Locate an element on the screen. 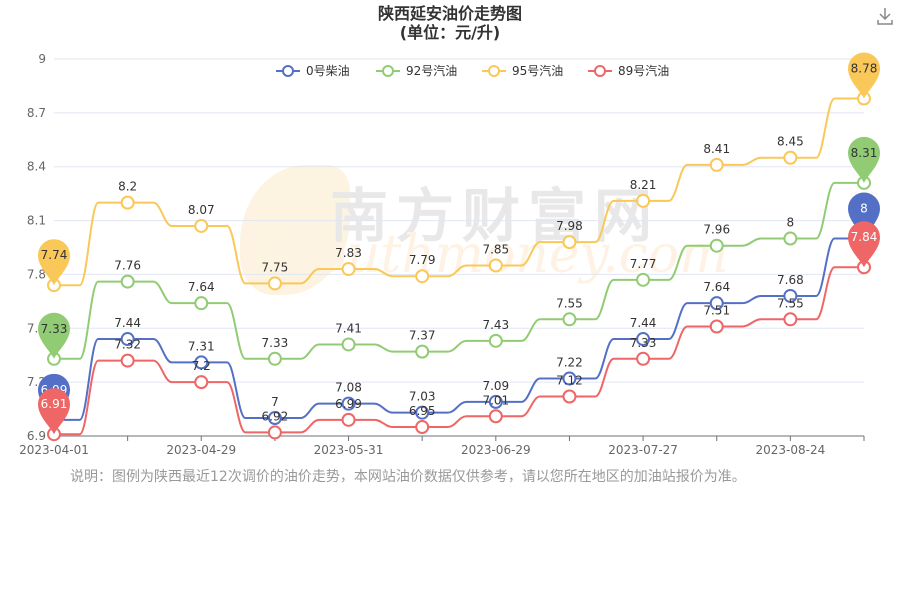 Image resolution: width=900 pixels, height=600 pixels. legend-item: 0号柴油 is located at coordinates (313, 71).